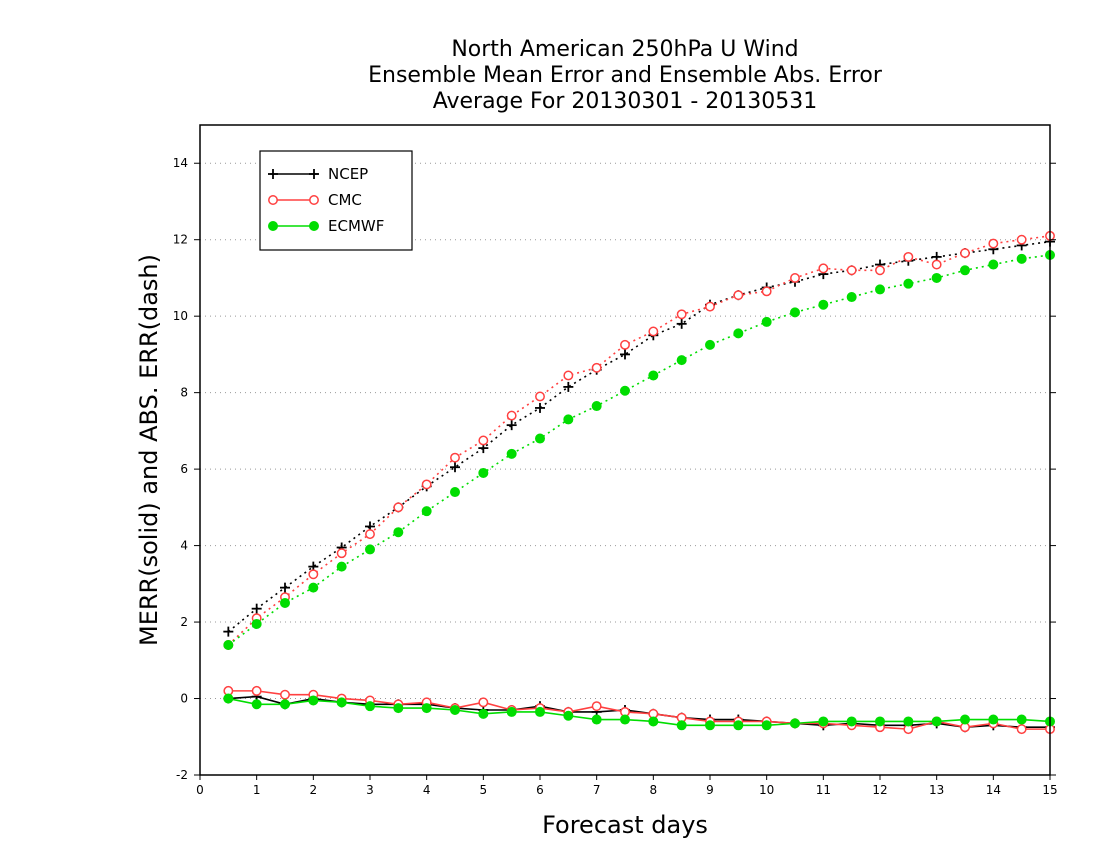 The height and width of the screenshot is (850, 1100). What do you see at coordinates (345, 200) in the screenshot?
I see `legend-label-cmc: CMC` at bounding box center [345, 200].